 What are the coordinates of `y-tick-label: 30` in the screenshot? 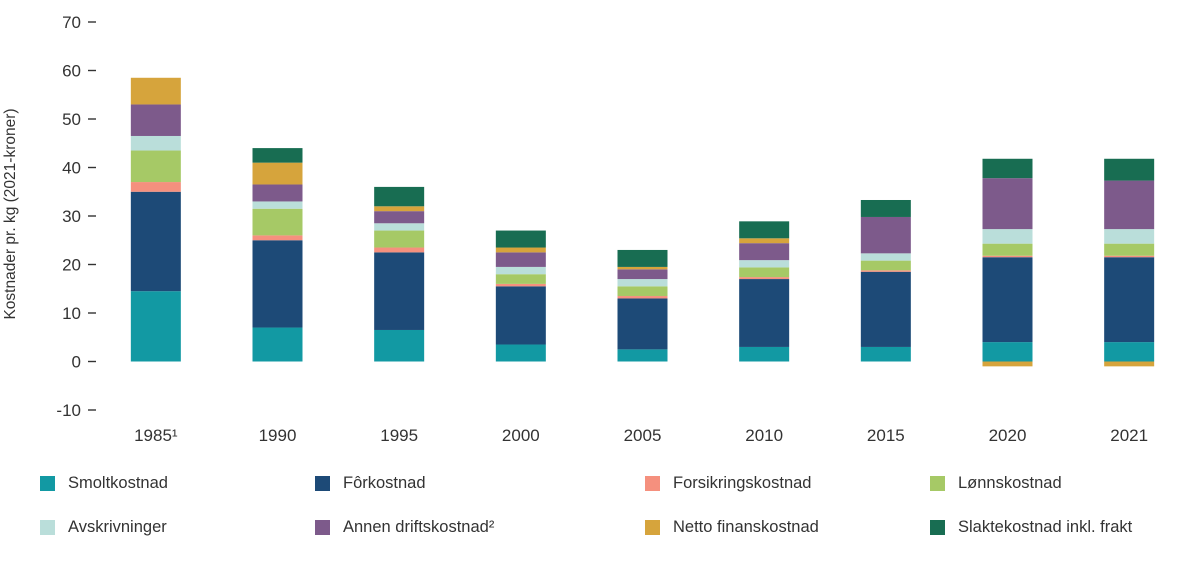 It's located at (71, 216).